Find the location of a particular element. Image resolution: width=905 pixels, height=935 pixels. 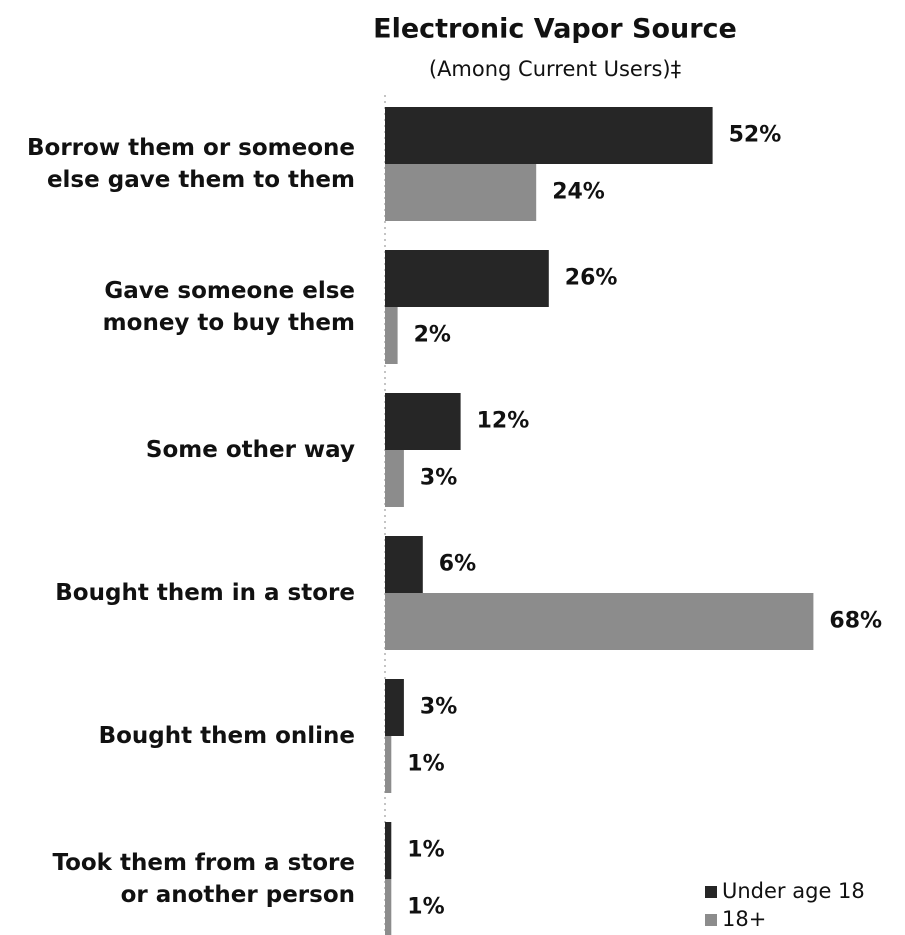

legend-label: 18+ is located at coordinates (744, 919).